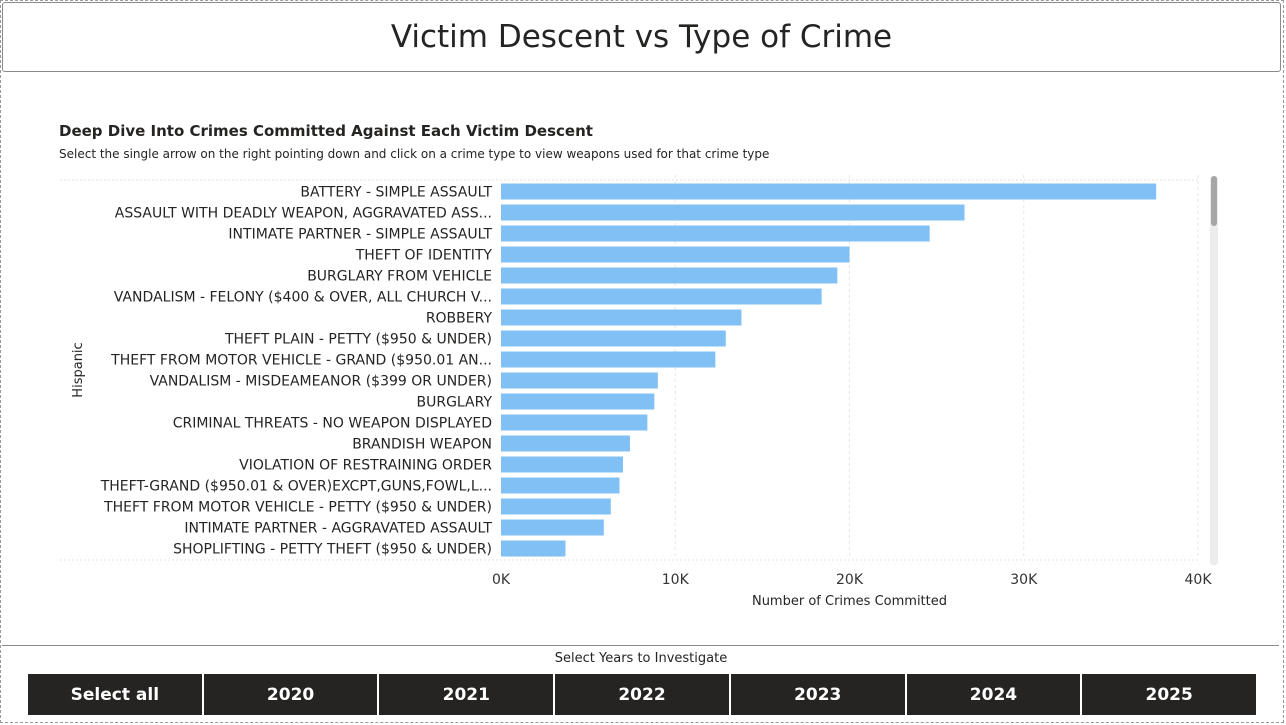  Describe the element at coordinates (1024, 580) in the screenshot. I see `x-tick-label-3: 30K` at that location.